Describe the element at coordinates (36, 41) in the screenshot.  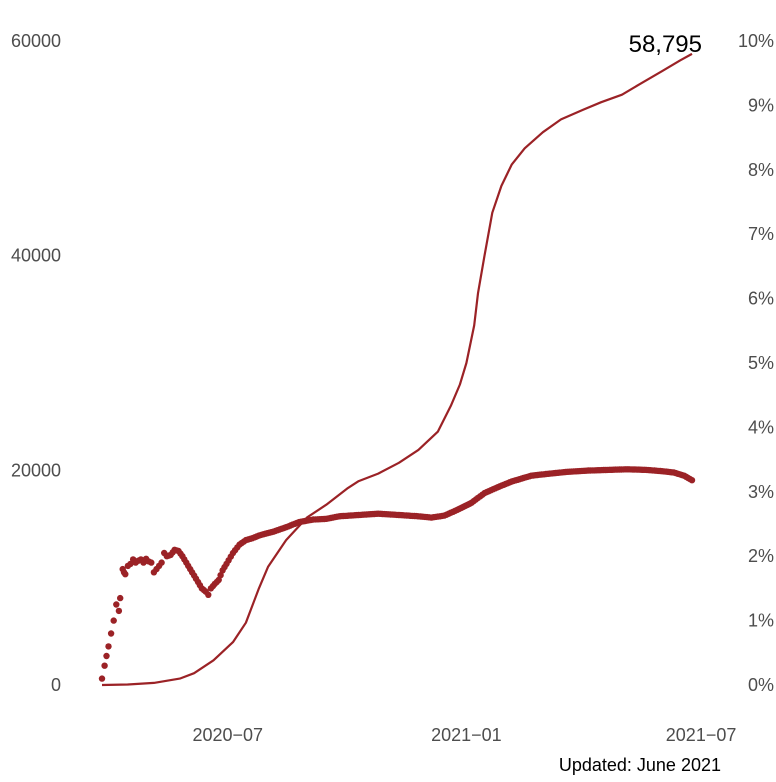
I see `y-left-tick-label: 60000` at that location.